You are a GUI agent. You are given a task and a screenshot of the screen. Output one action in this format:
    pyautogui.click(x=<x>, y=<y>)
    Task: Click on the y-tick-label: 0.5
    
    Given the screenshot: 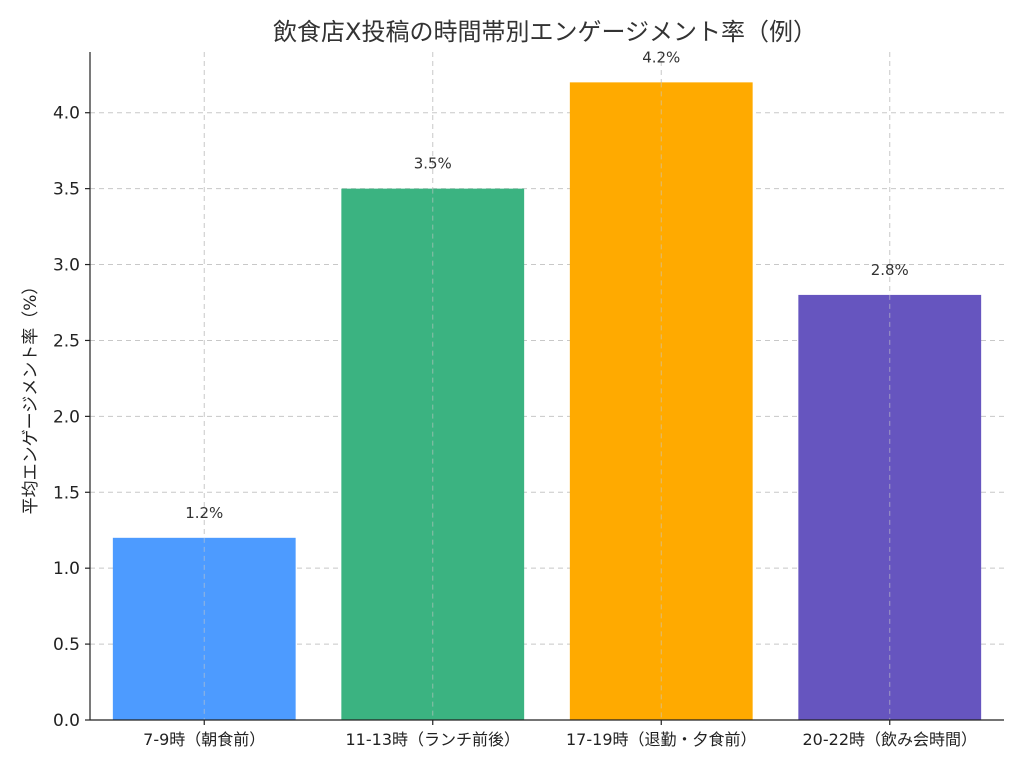 What is the action you would take?
    pyautogui.click(x=66, y=645)
    